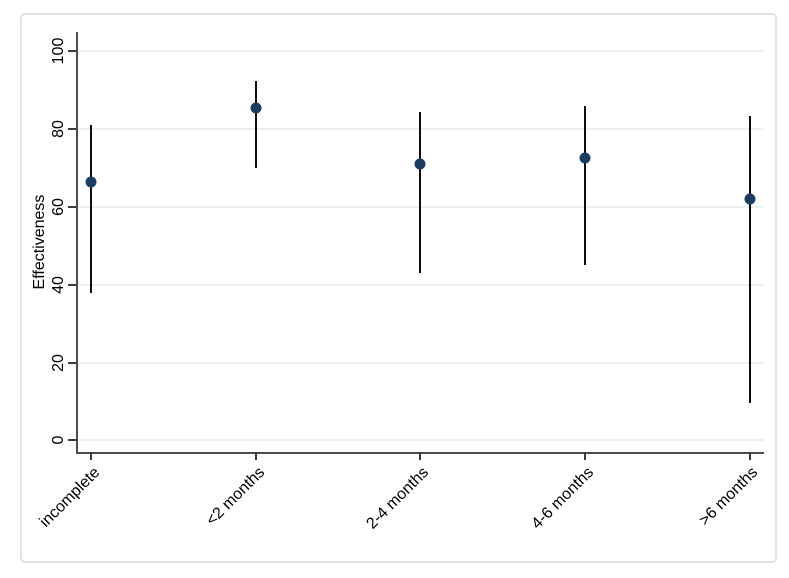 Image resolution: width=789 pixels, height=578 pixels. Describe the element at coordinates (58, 440) in the screenshot. I see `y-tick-label: 0` at that location.